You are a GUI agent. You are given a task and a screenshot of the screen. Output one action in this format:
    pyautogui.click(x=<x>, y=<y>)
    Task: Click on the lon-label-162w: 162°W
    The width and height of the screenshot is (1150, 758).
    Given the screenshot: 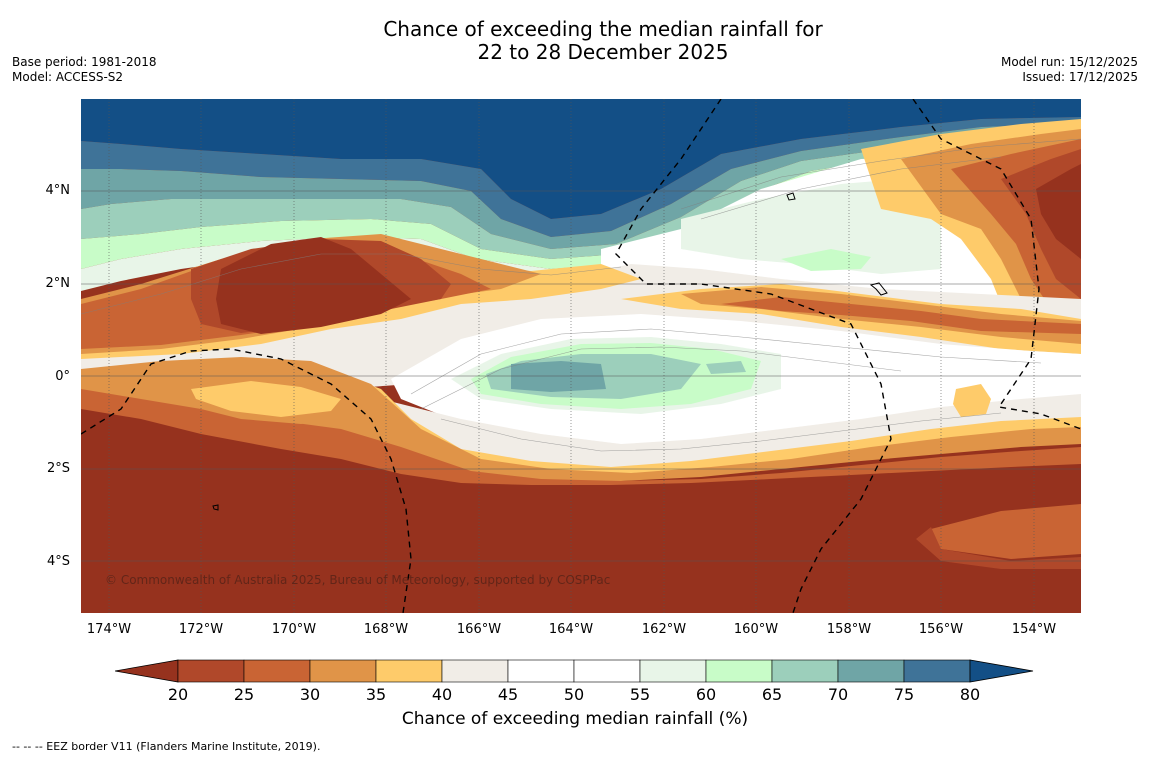 What is the action you would take?
    pyautogui.click(x=664, y=629)
    